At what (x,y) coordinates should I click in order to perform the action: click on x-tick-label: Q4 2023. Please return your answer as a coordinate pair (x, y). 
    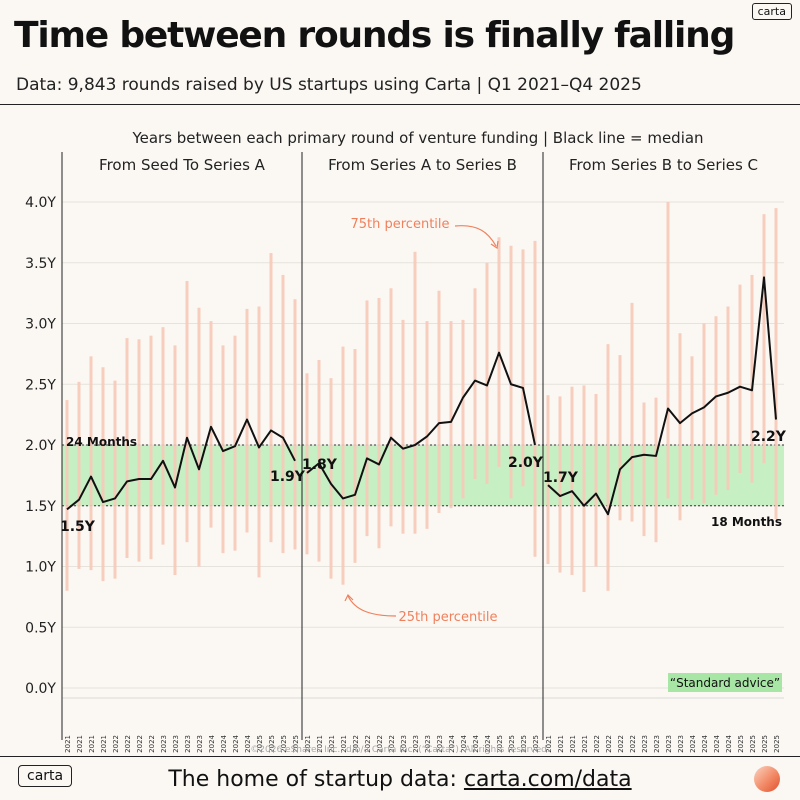
    Looking at the image, I should click on (200, 745).